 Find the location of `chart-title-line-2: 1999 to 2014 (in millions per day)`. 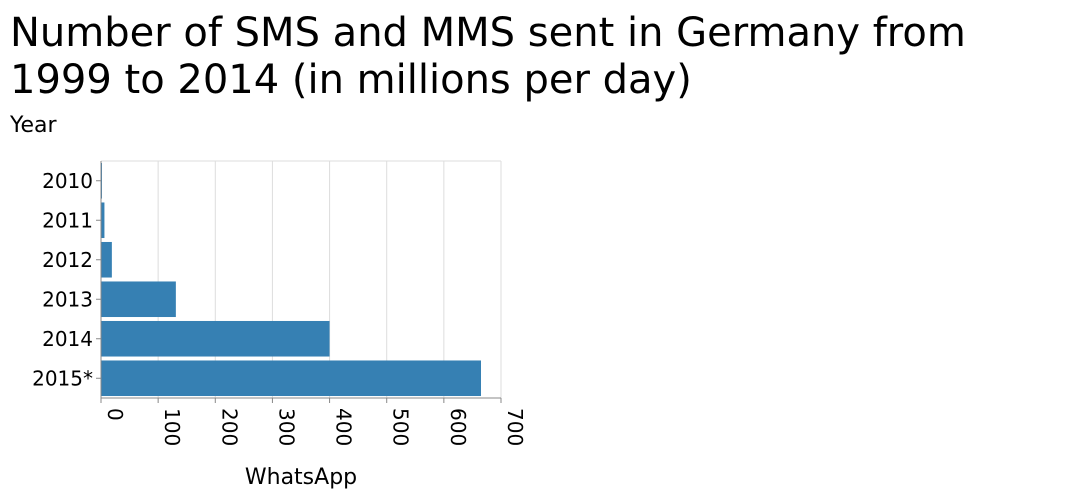

chart-title-line-2: 1999 to 2014 (in millions per day) is located at coordinates (351, 80).